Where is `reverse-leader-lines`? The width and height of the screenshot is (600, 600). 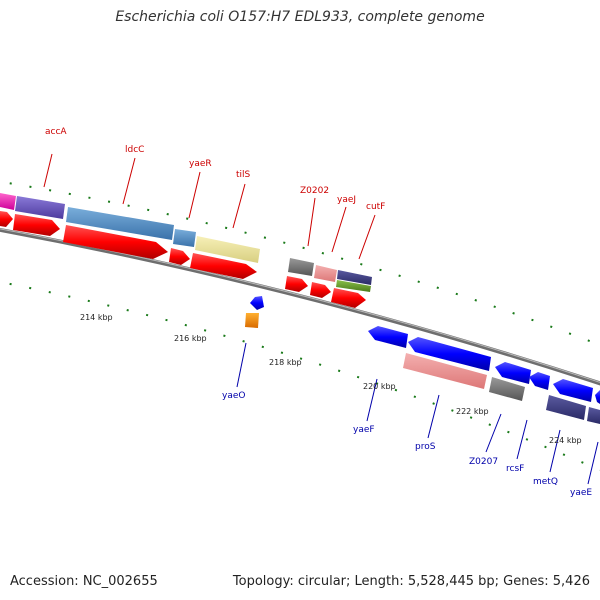
reverse-leader-lines is located at coordinates (417, 413).